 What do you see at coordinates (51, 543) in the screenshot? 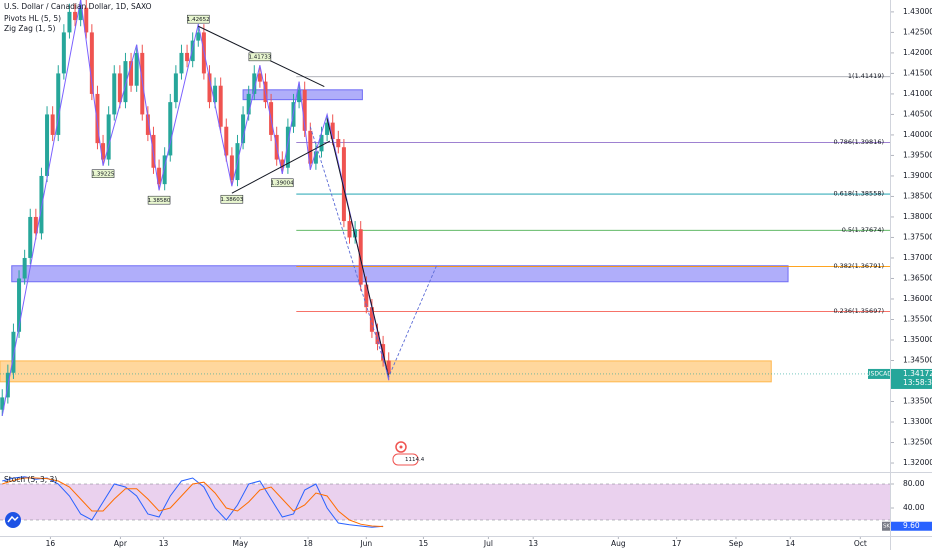
I see `x-tick-label: 16` at bounding box center [51, 543].